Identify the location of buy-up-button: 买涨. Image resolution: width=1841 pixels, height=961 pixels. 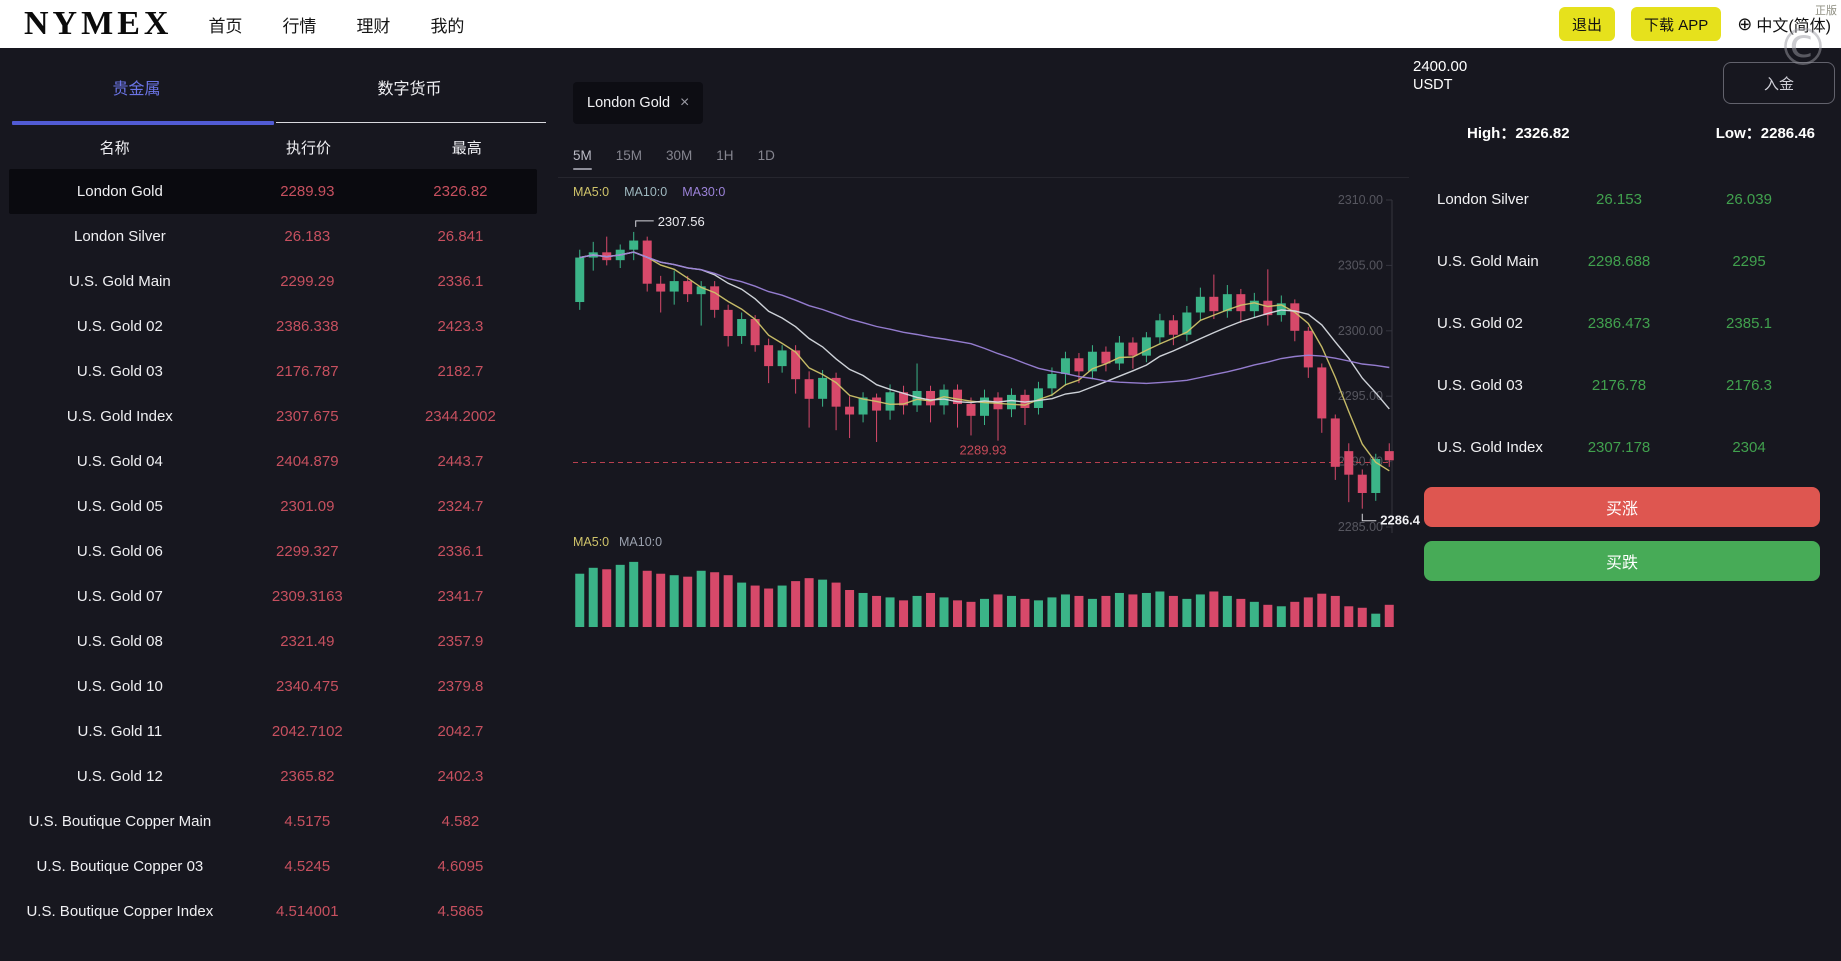
(1622, 507).